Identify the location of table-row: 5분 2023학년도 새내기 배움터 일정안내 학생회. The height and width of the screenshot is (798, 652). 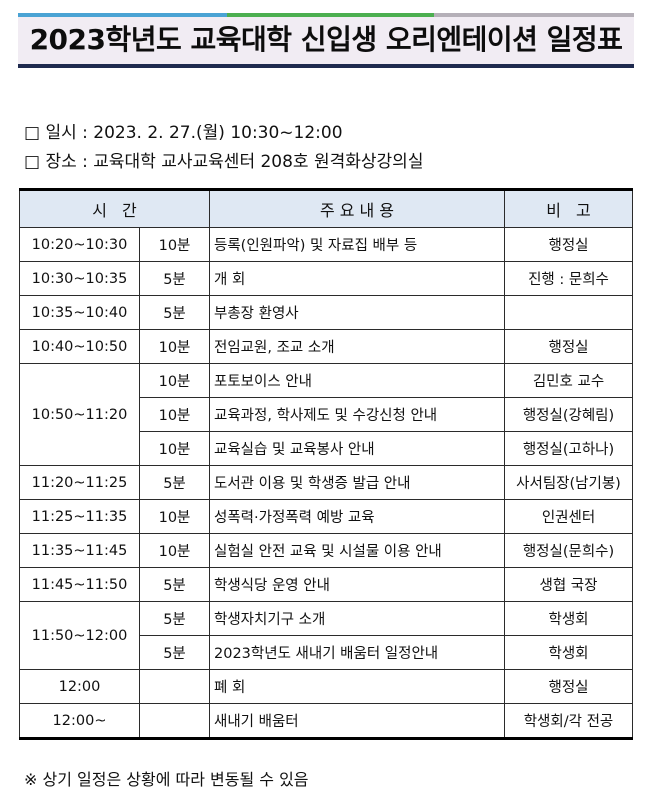
(326, 652).